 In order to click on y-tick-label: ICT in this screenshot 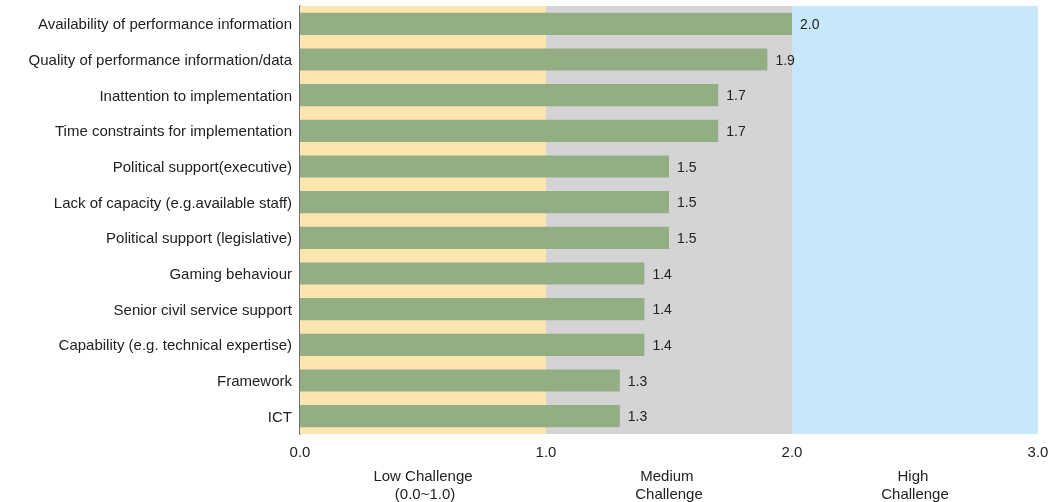, I will do `click(279, 416)`.